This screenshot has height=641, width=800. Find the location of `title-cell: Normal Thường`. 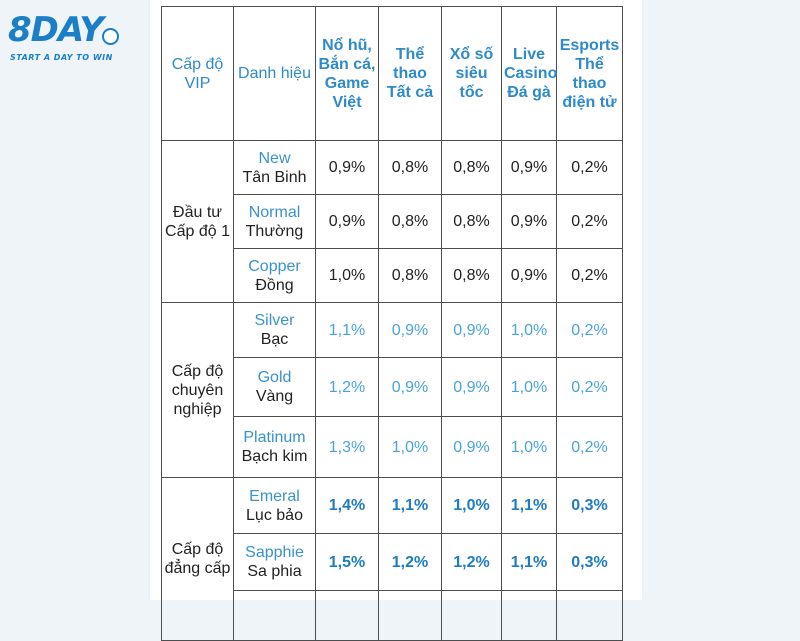

title-cell: Normal Thường is located at coordinates (274, 221).